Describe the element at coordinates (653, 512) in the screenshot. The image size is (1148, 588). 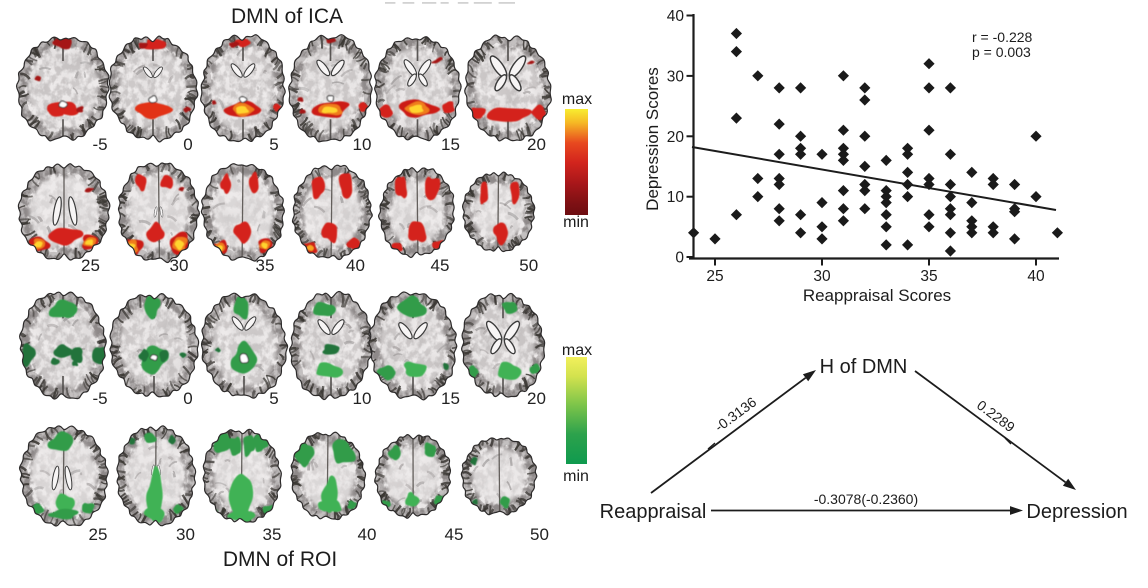
I see `svg-text: Reappraisal` at that location.